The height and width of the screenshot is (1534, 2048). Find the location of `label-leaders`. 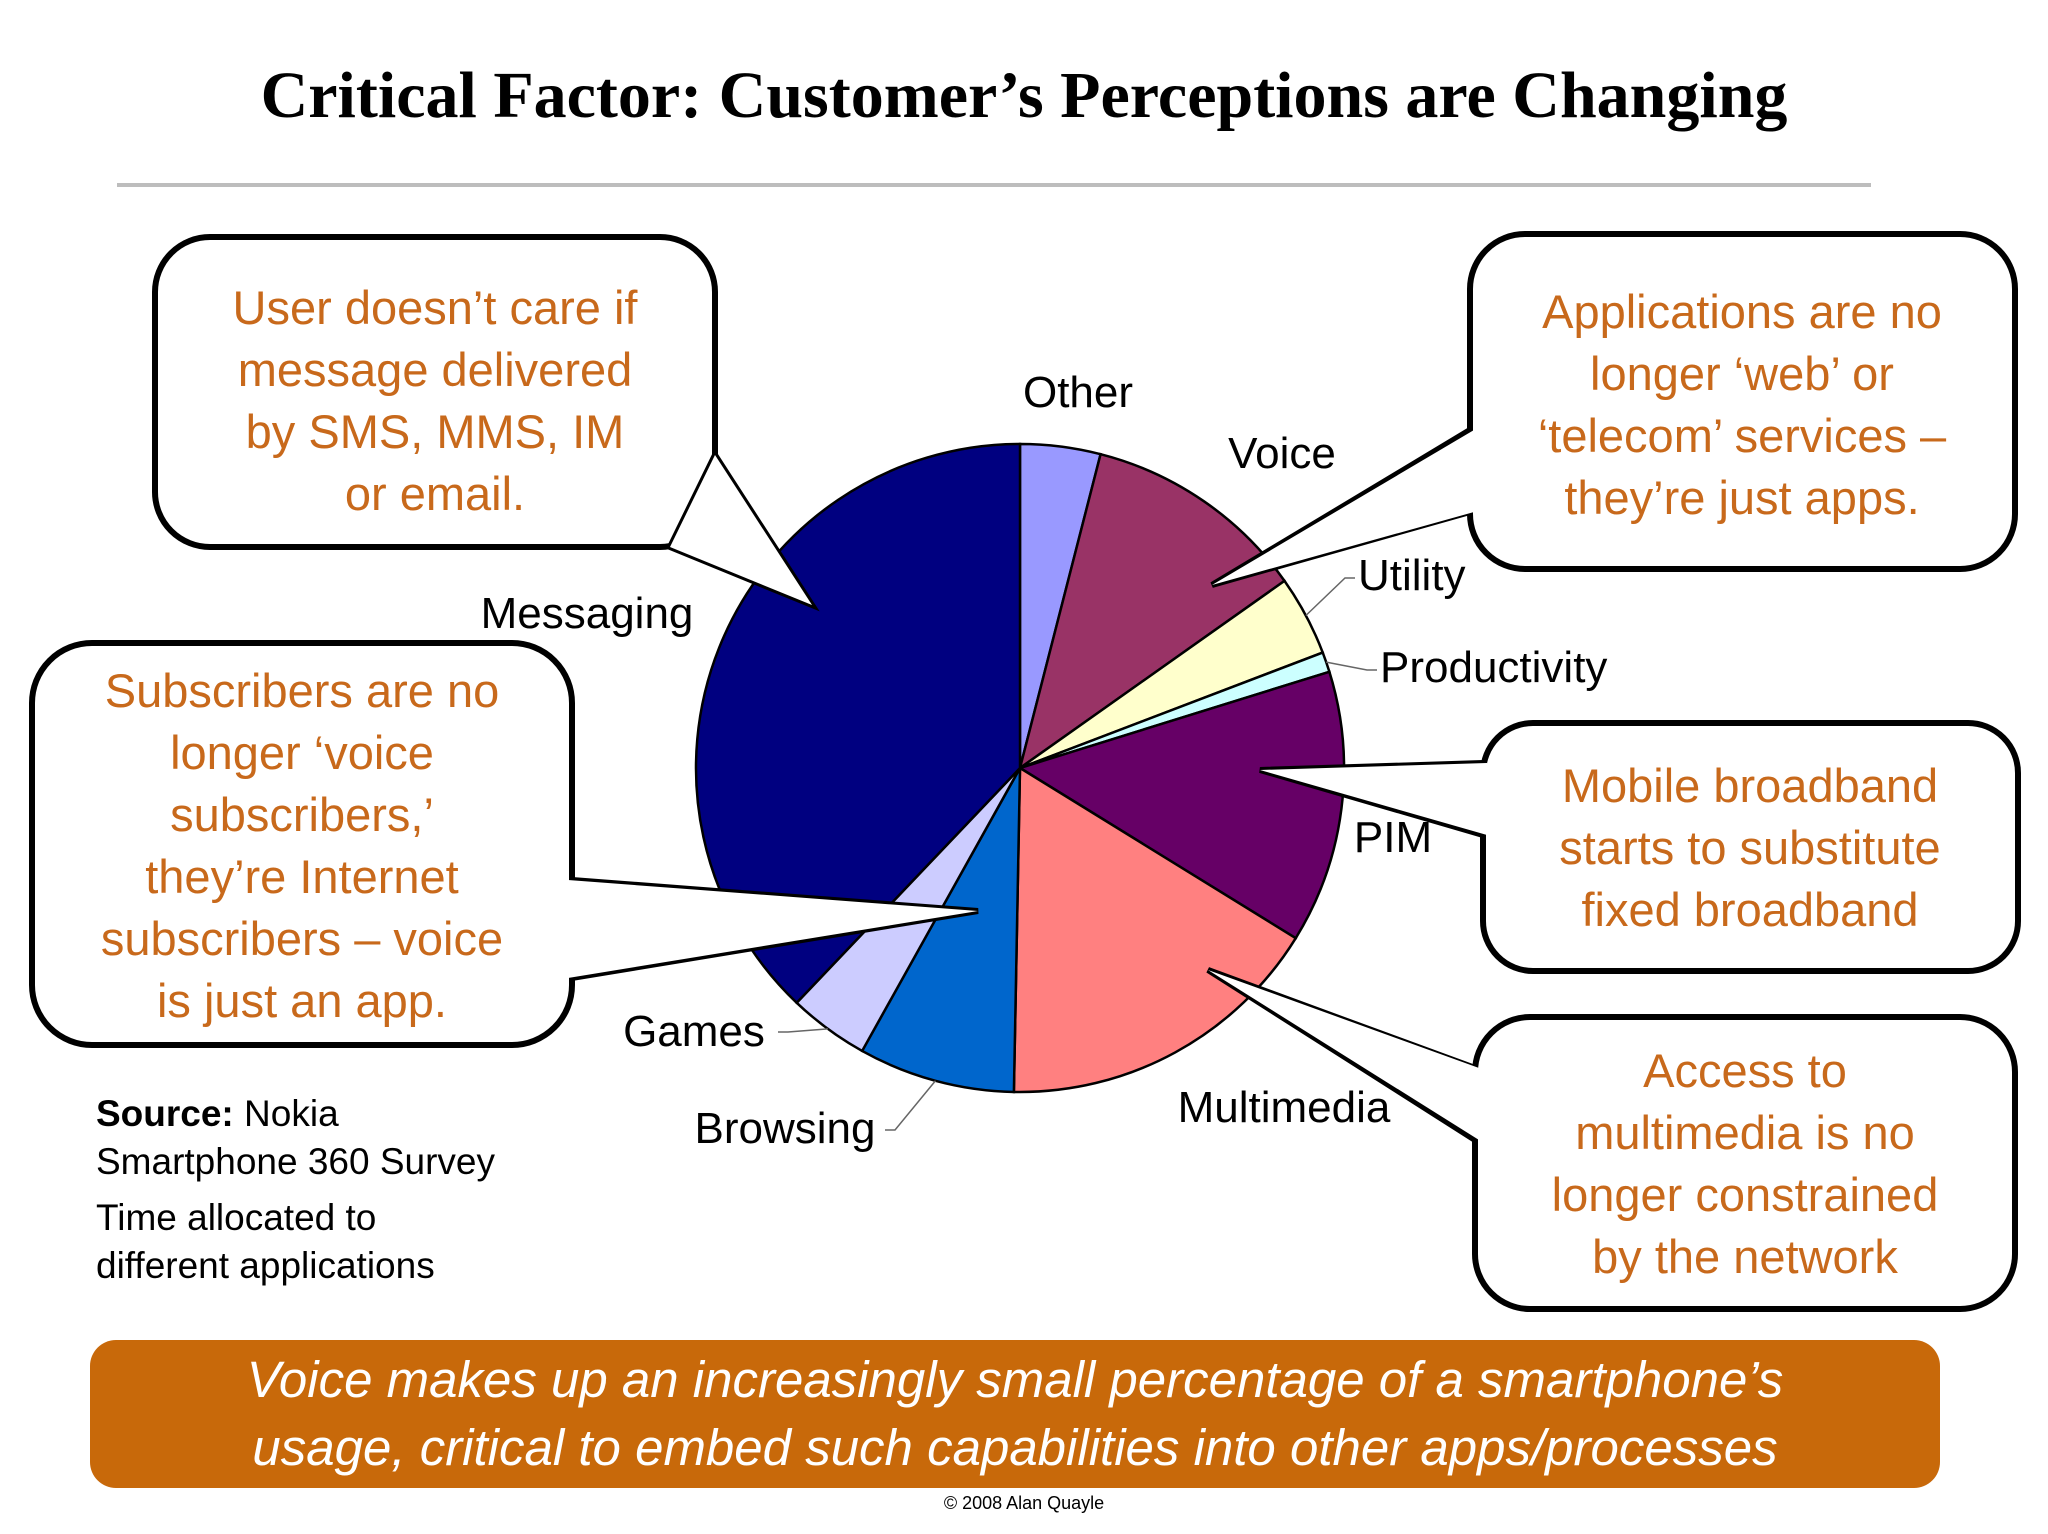

label-leaders is located at coordinates (1077, 854).